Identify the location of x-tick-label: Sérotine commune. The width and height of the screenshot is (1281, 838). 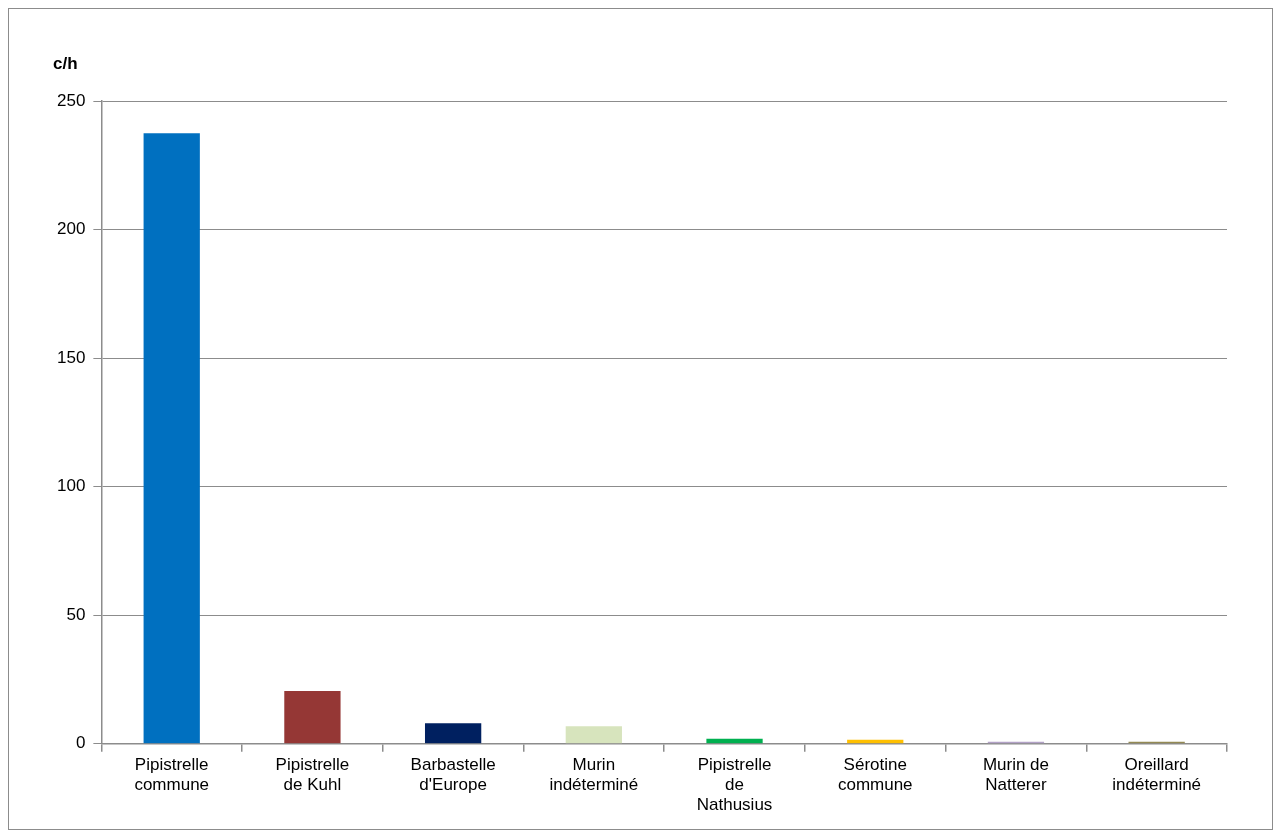
(875, 774).